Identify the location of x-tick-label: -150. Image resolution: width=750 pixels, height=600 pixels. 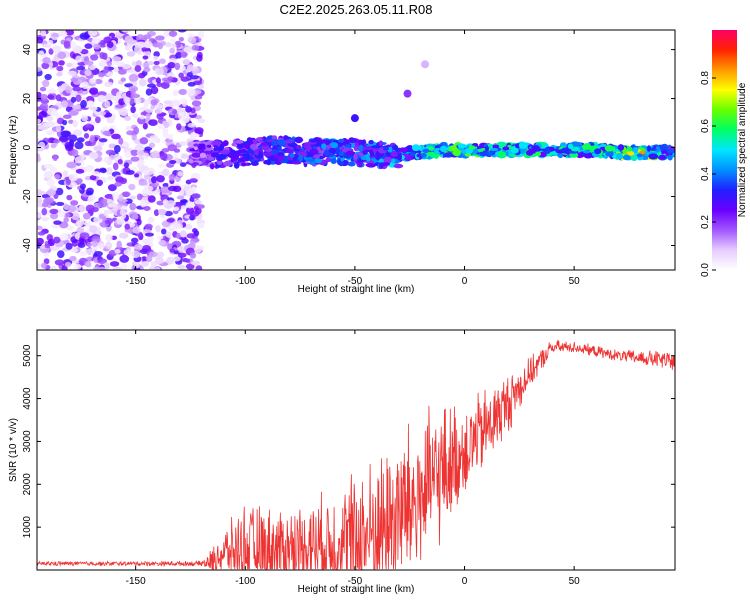
(136, 281).